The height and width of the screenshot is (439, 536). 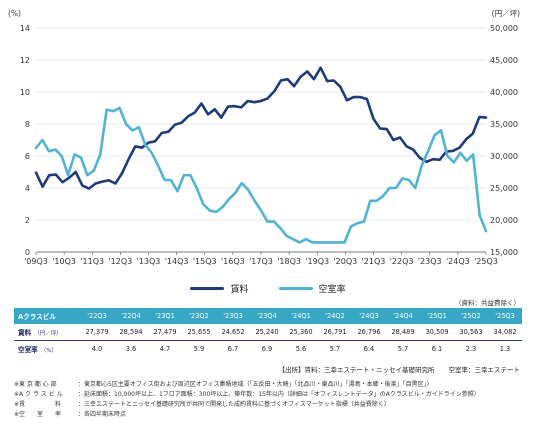 What do you see at coordinates (345, 261) in the screenshot?
I see `x-tick-label: '20Q3` at bounding box center [345, 261].